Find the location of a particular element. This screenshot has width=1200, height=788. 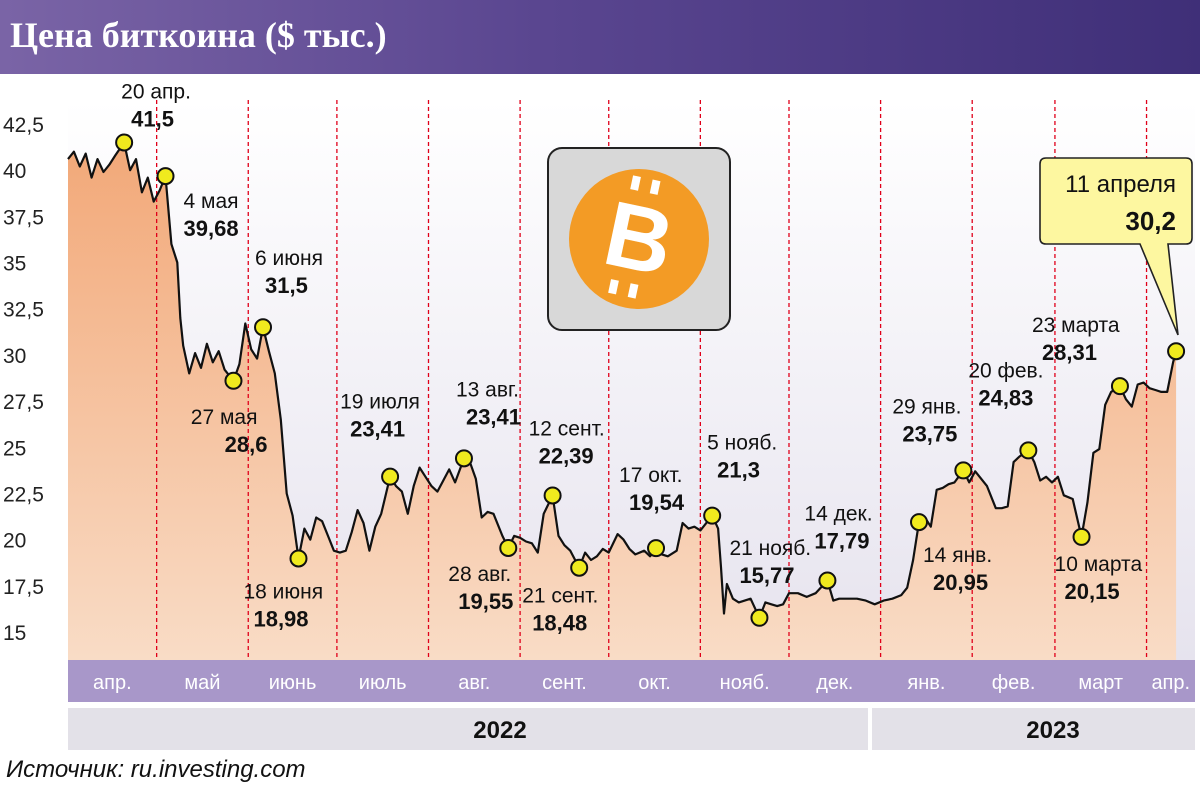

annotation-date: 13 авг. is located at coordinates (487, 389).